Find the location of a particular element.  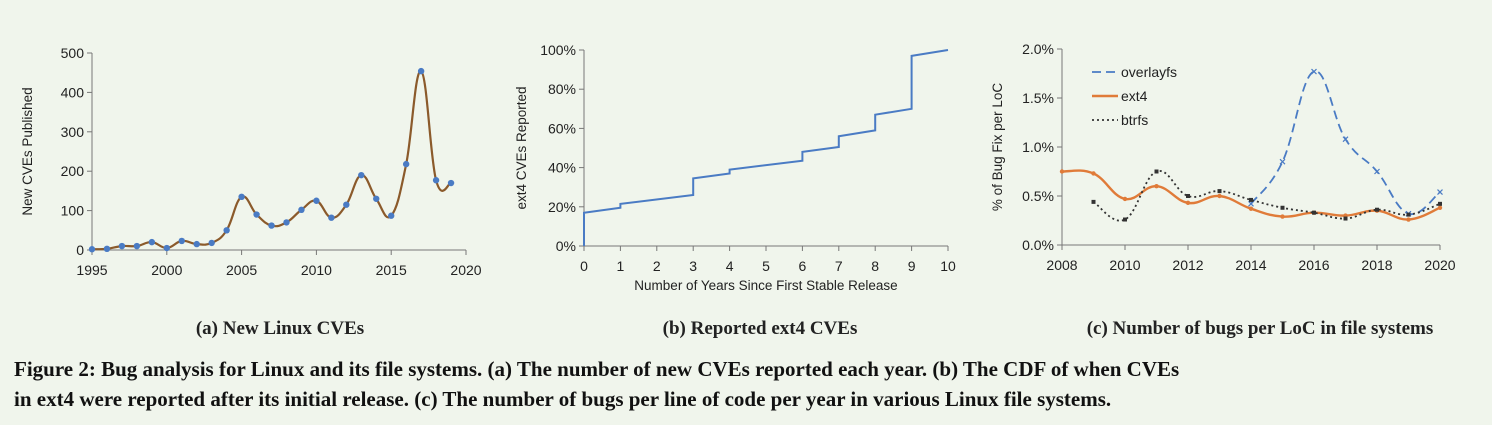

x-tick-label: 2 is located at coordinates (657, 266).